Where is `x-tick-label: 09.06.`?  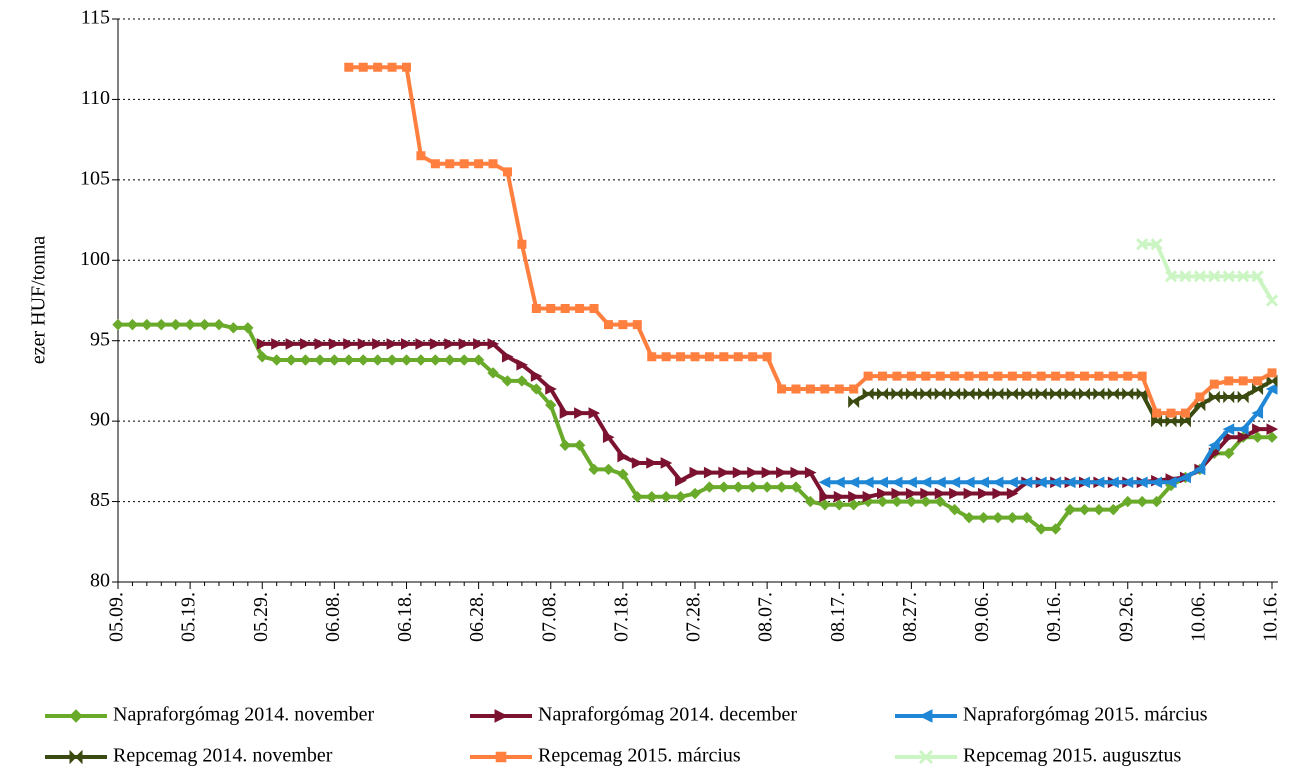 x-tick-label: 09.06. is located at coordinates (982, 617).